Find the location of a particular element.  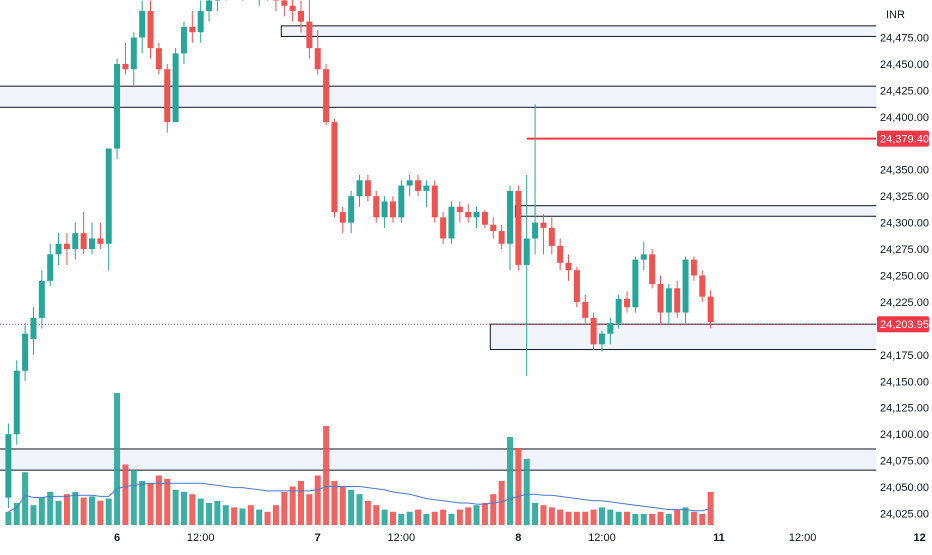

current-price-badge: 24,203.95 is located at coordinates (903, 324).